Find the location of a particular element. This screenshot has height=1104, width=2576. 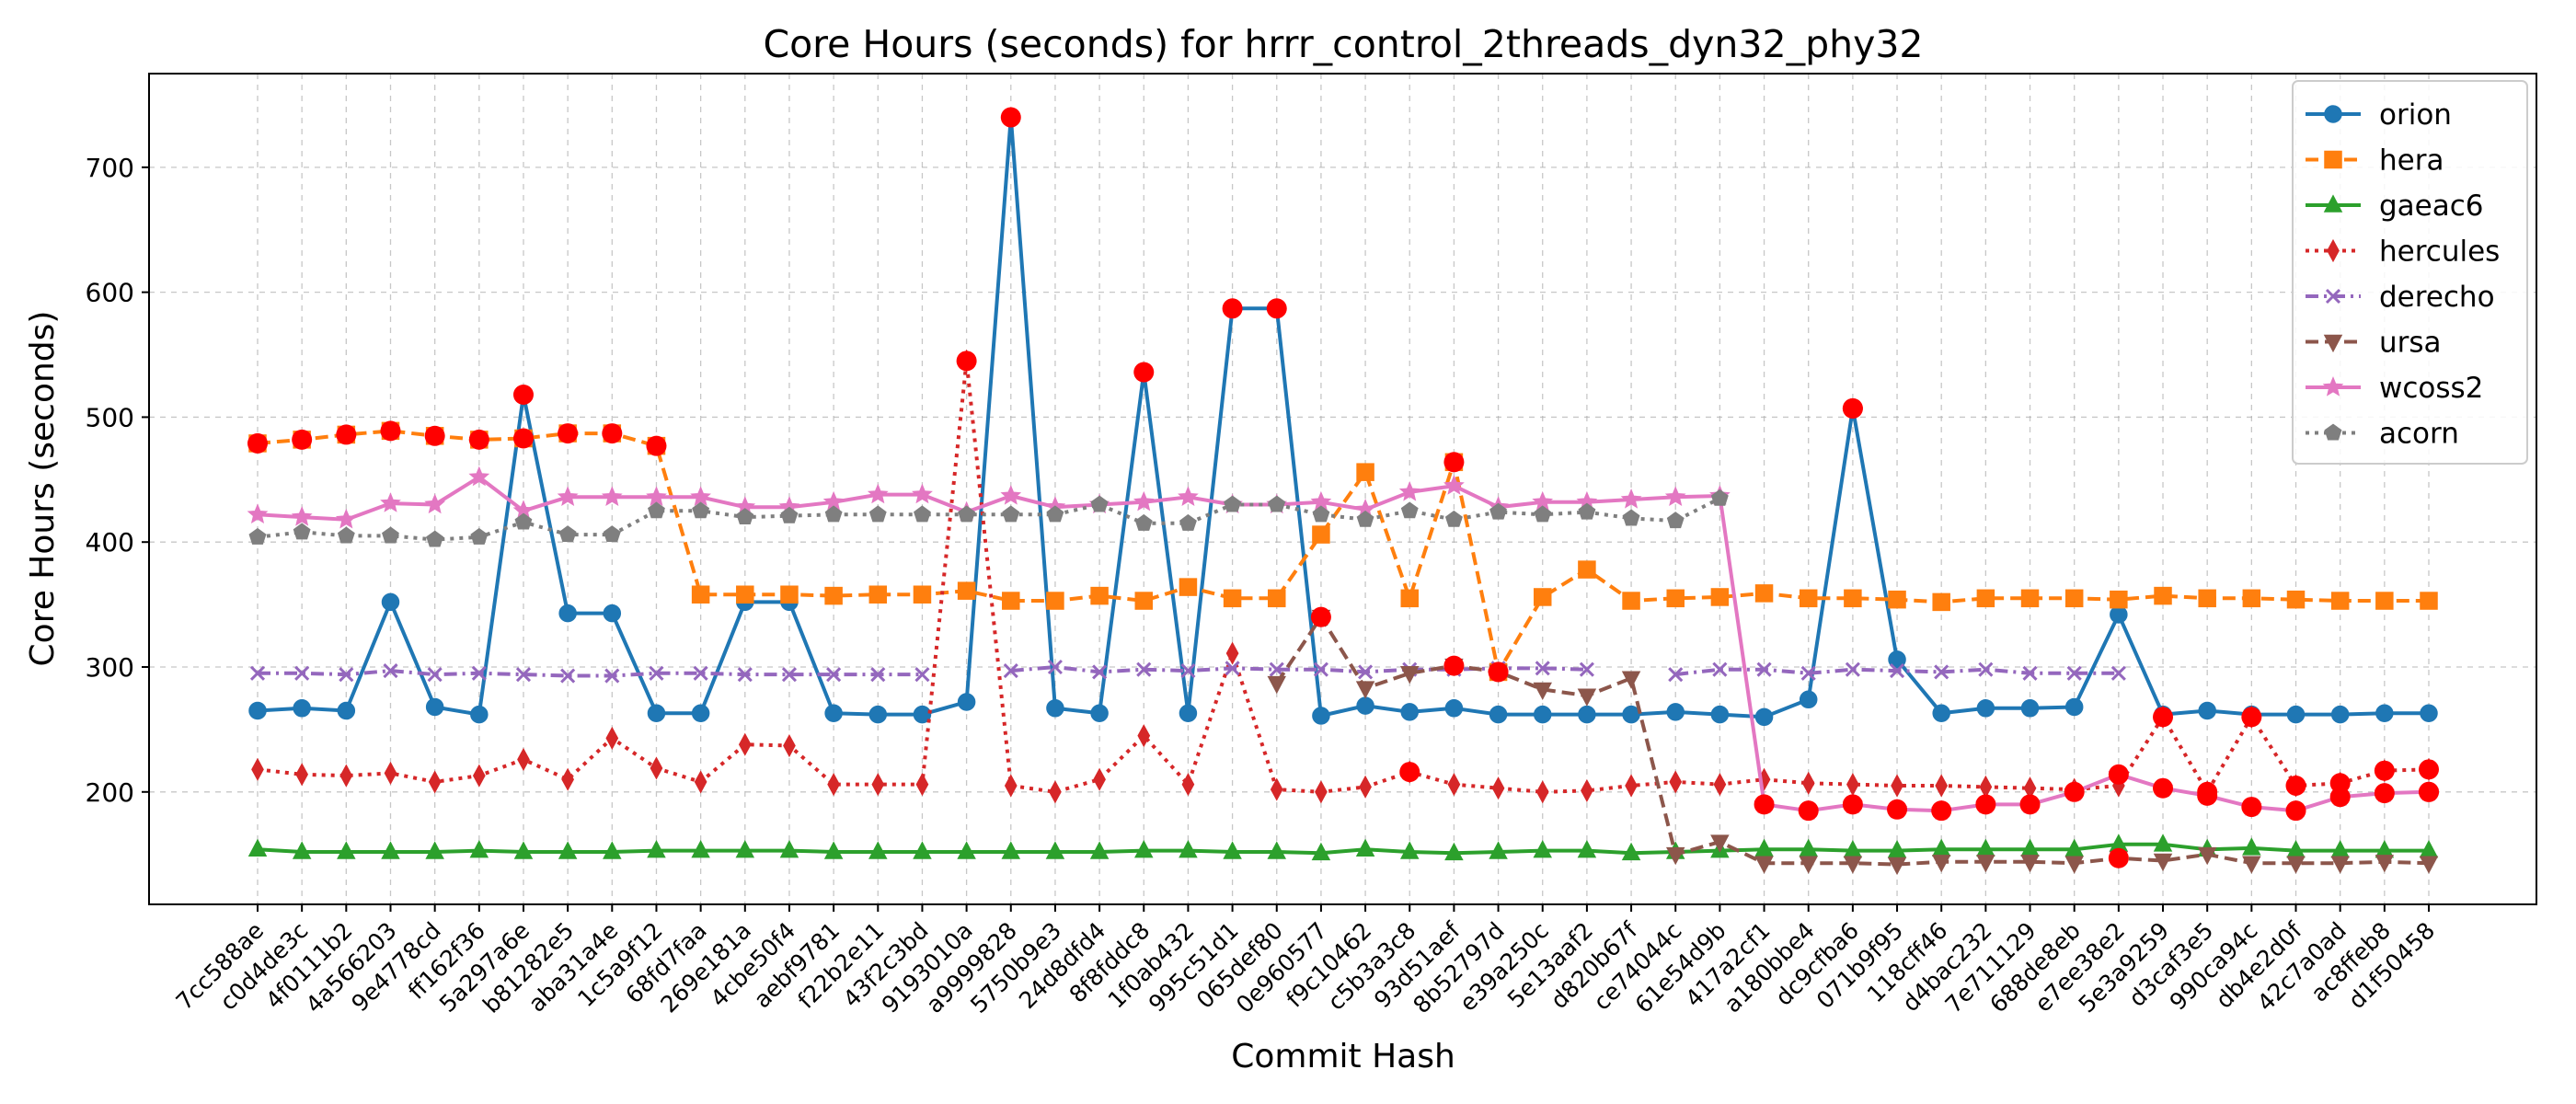

legend-label: gaeac6 is located at coordinates (2431, 206).